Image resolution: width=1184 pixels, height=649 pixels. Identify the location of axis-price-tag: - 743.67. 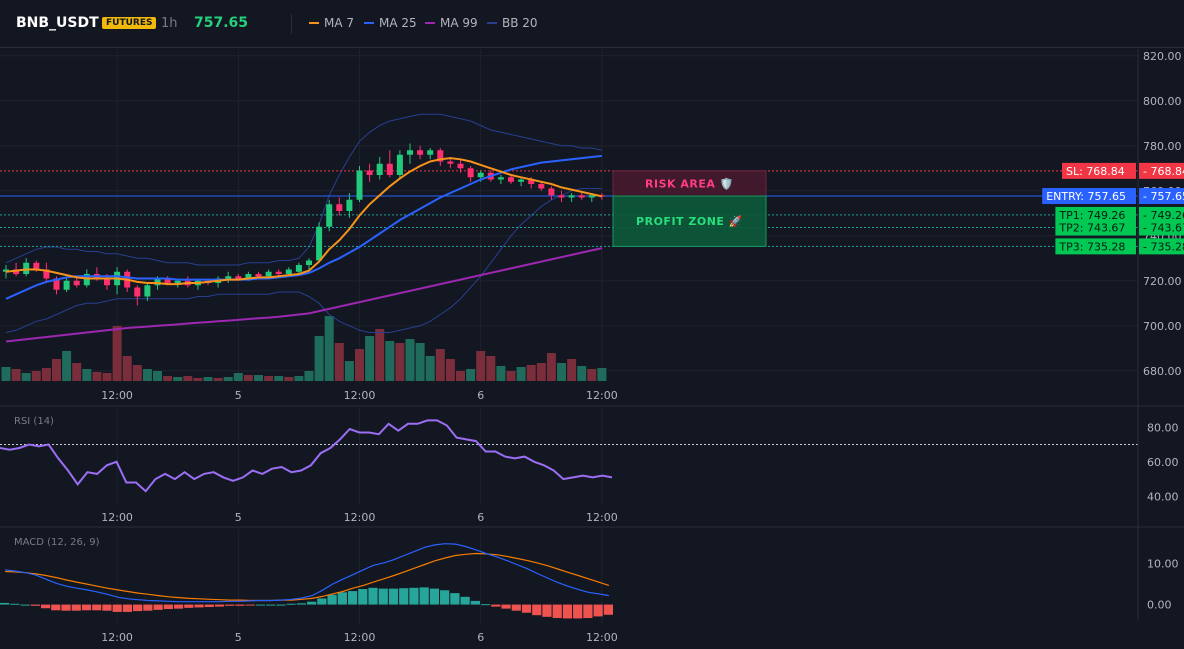
(1163, 227).